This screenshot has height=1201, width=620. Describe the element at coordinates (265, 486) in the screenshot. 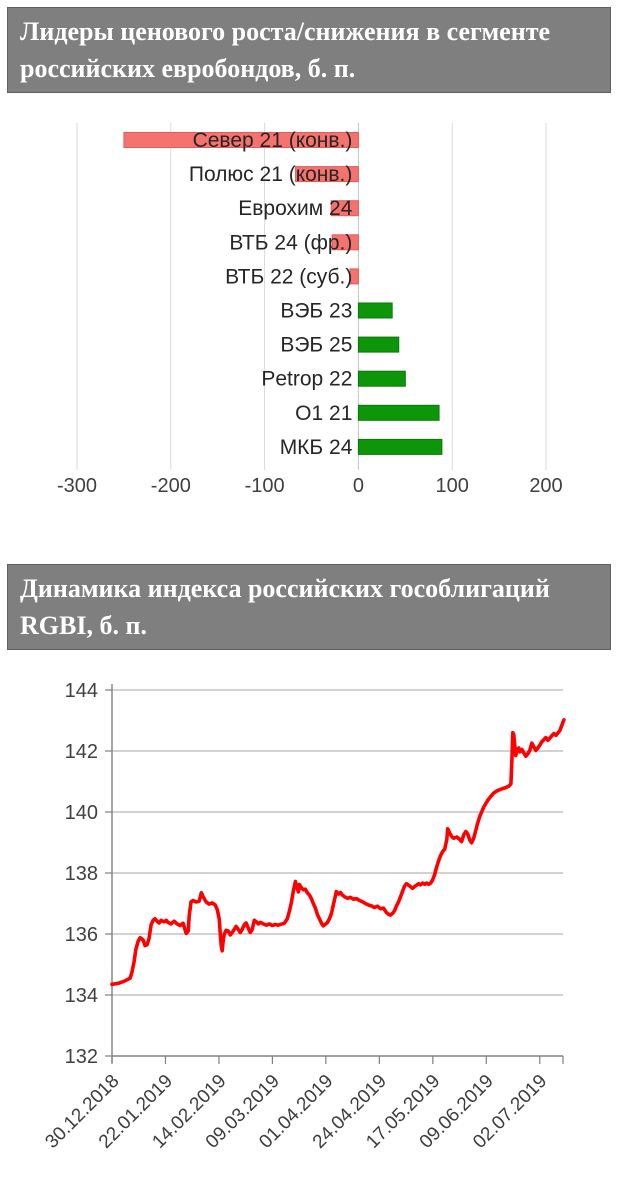

I see `x-axis-tick-label: -100` at that location.